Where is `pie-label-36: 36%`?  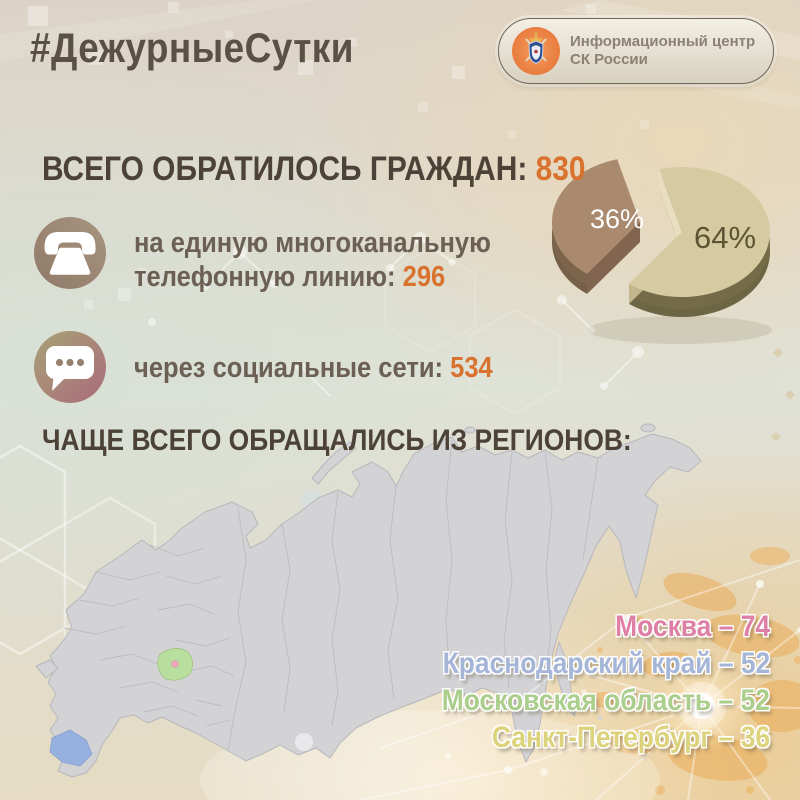 pie-label-36: 36% is located at coordinates (617, 219).